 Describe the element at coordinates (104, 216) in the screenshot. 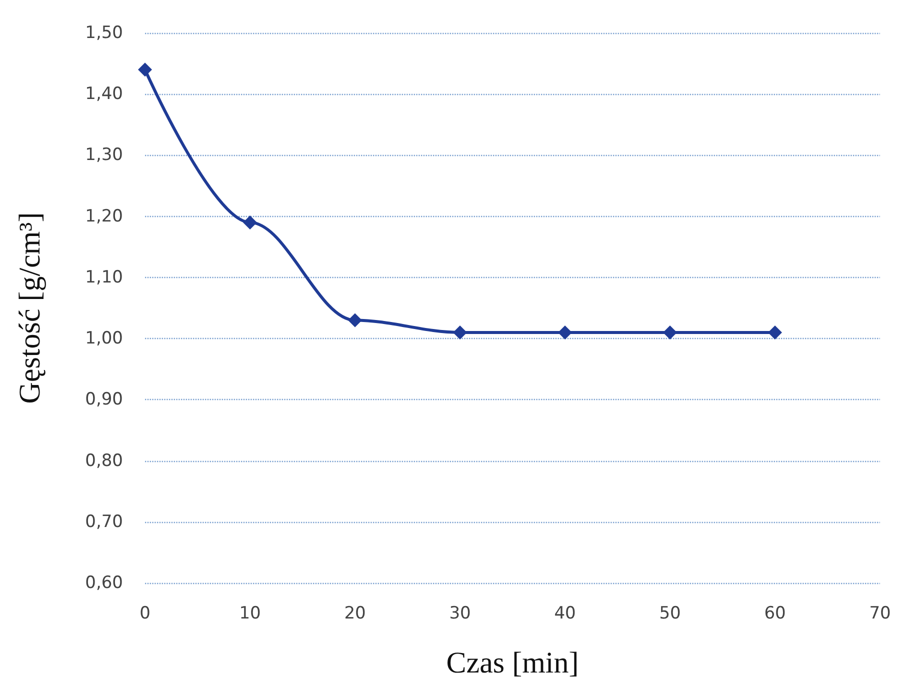

I see `y-tick-label: 1,20` at that location.